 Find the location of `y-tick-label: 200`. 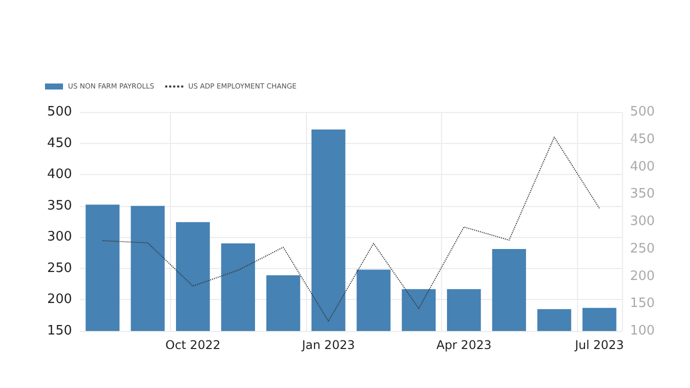

y-tick-label: 200 is located at coordinates (59, 300).